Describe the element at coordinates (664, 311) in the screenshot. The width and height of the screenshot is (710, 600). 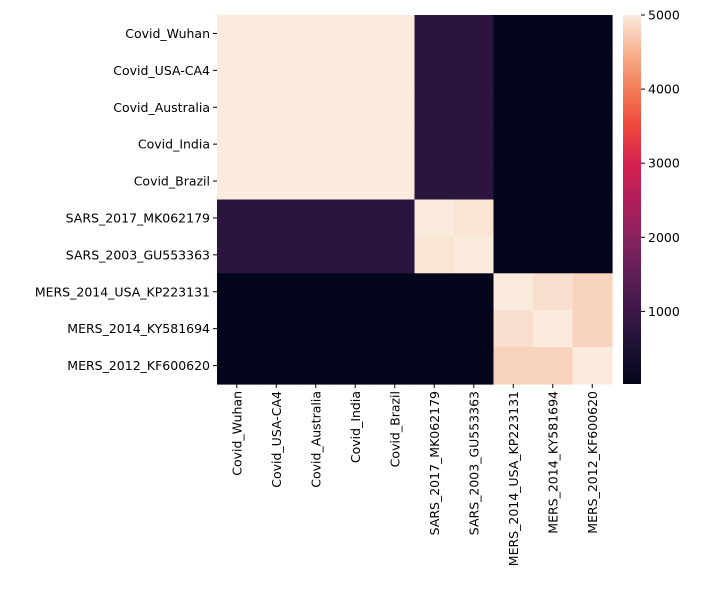
I see `colorbar-tick-label: 1000` at that location.